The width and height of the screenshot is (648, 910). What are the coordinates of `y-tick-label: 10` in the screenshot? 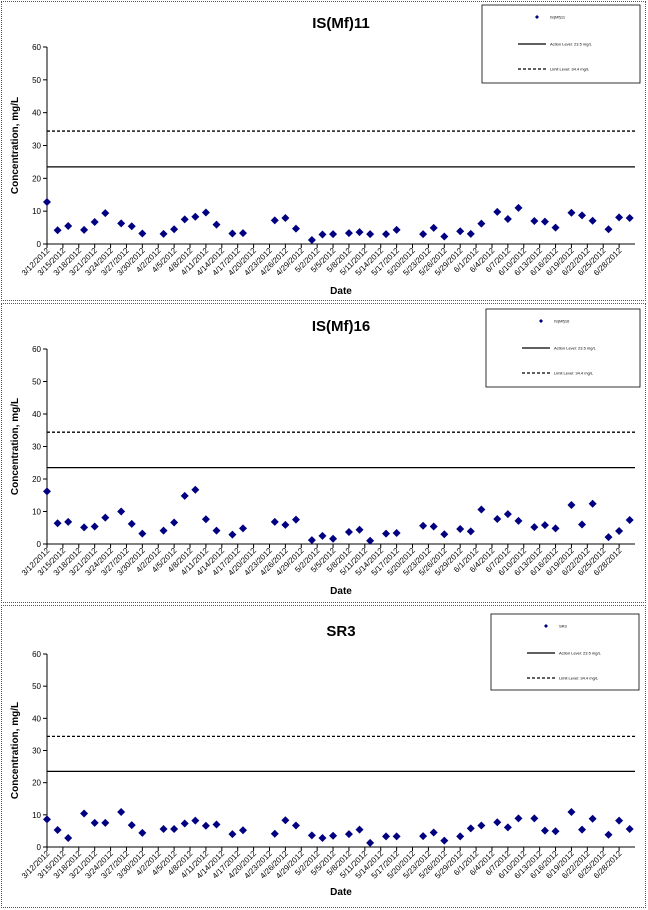 It's located at (36, 512).